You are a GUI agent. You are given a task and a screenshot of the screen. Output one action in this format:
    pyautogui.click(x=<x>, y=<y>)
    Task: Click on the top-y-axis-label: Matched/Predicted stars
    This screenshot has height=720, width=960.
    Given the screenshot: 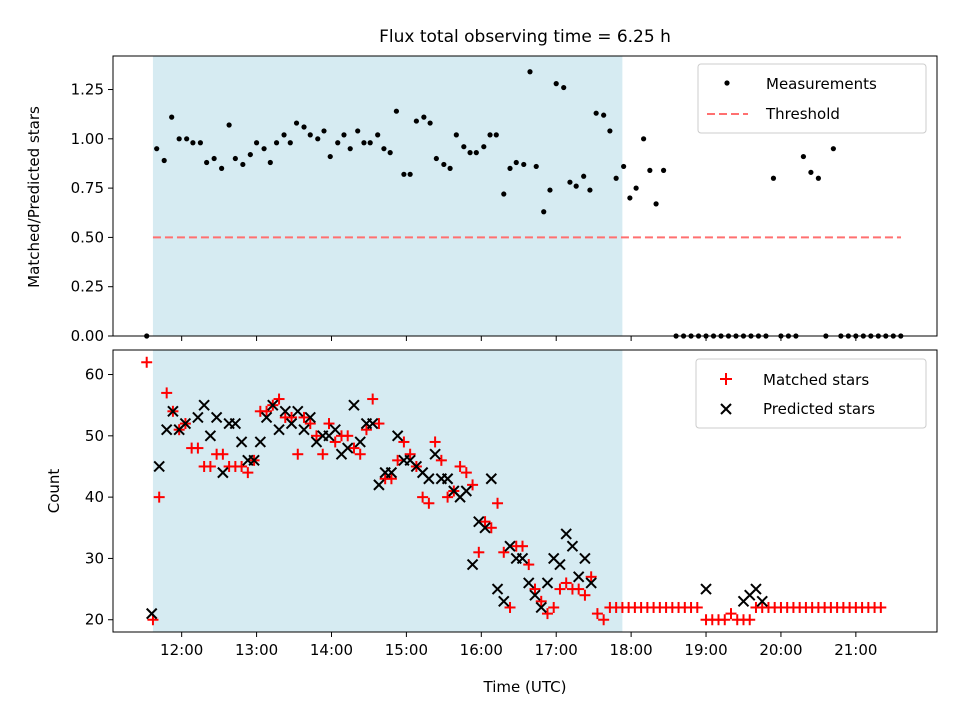 What is the action you would take?
    pyautogui.click(x=34, y=197)
    